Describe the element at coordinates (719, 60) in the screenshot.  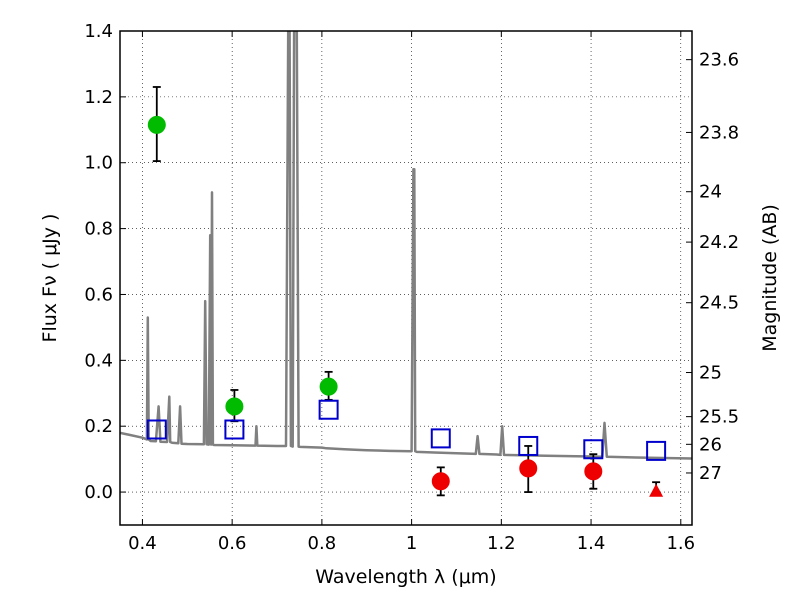
I see `y2-tick-label: 23.6` at that location.